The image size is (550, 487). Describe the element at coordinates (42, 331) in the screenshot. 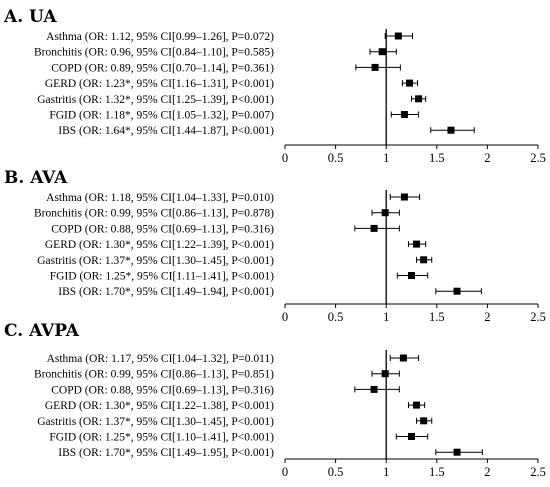

I see `panel-title: C. AVPA` at that location.